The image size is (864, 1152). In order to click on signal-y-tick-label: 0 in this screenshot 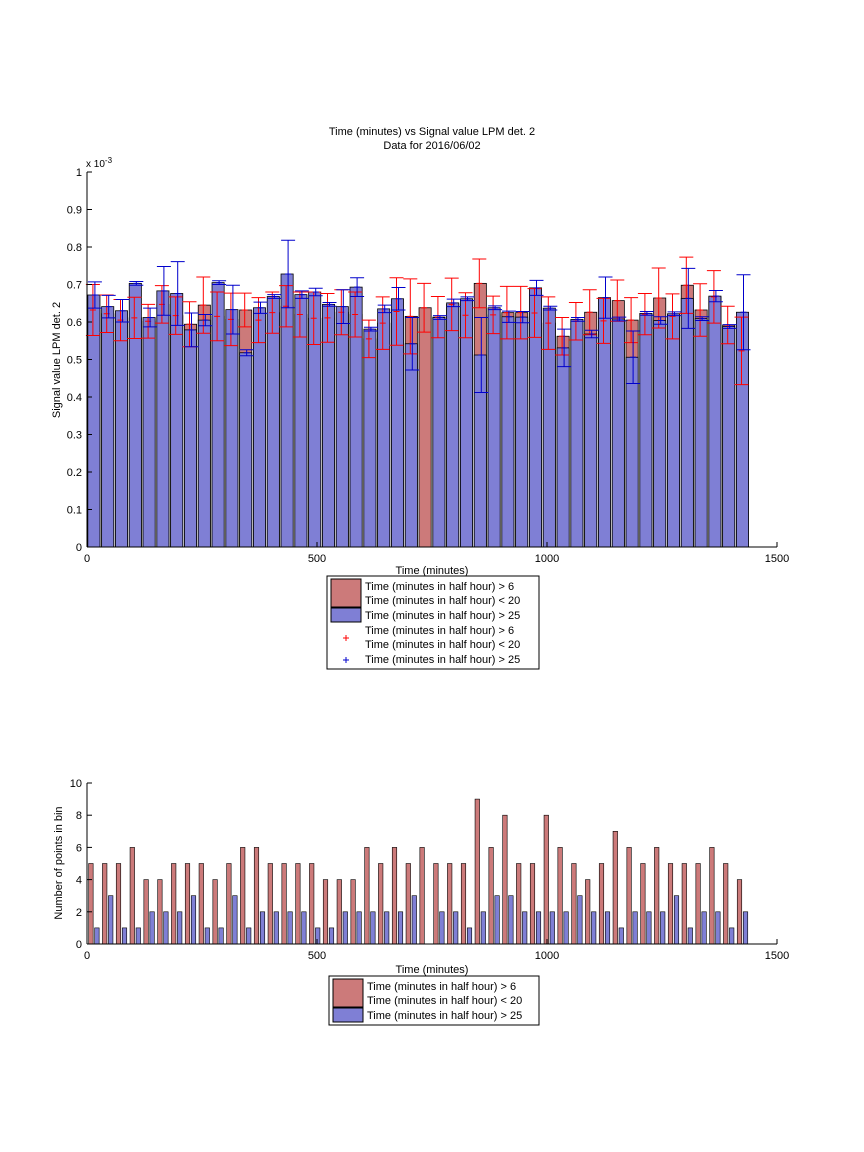, I will do `click(79, 548)`.